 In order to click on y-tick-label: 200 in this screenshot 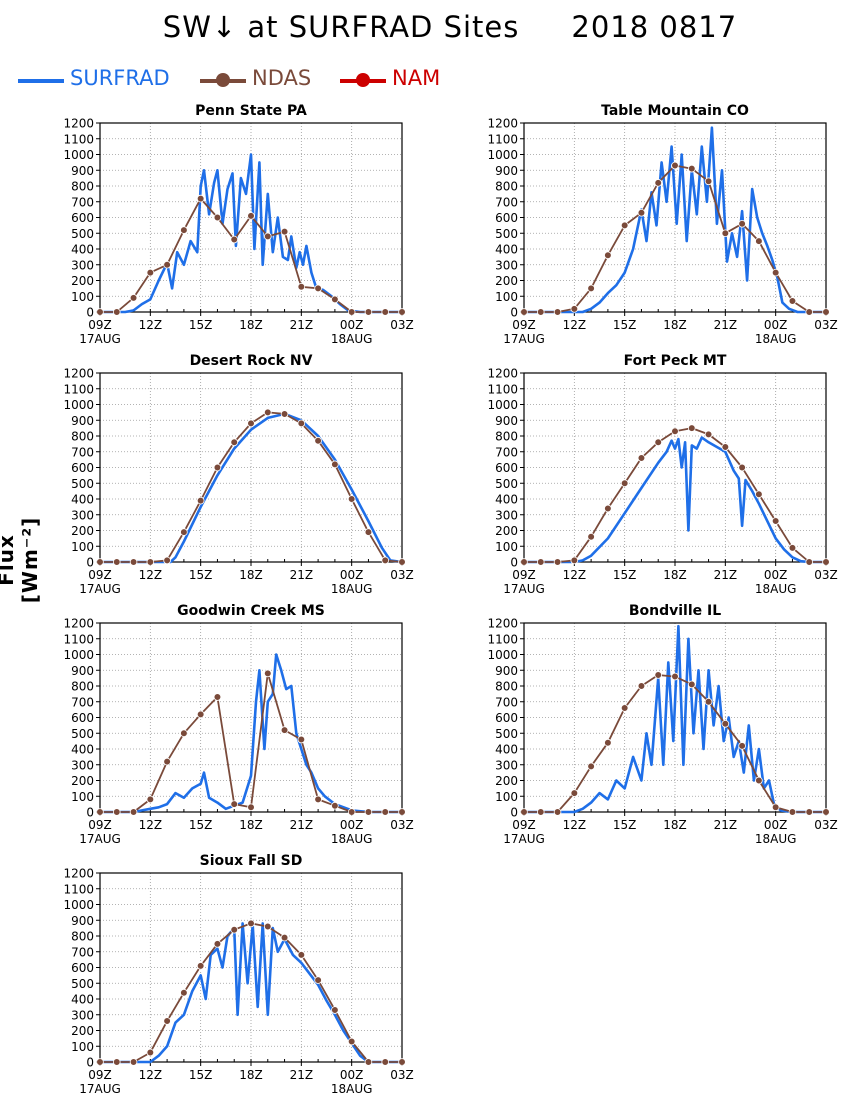, I will do `click(82, 1031)`.